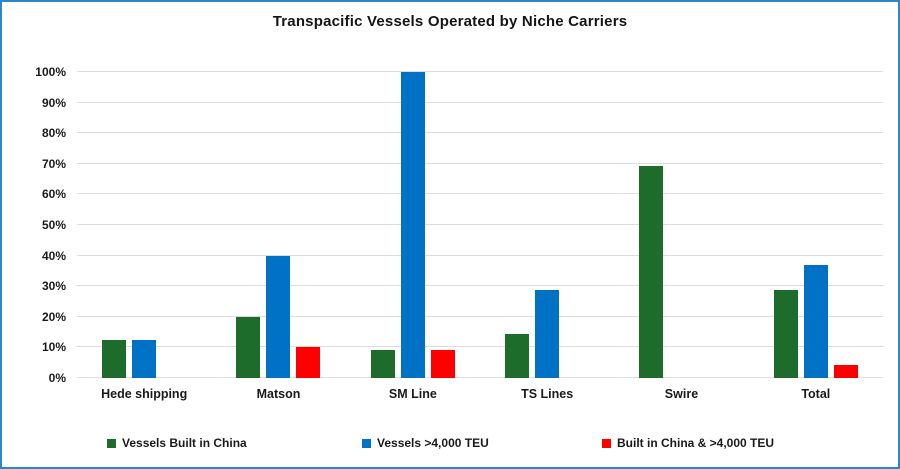  Describe the element at coordinates (480, 71) in the screenshot. I see `gridline-100%` at that location.